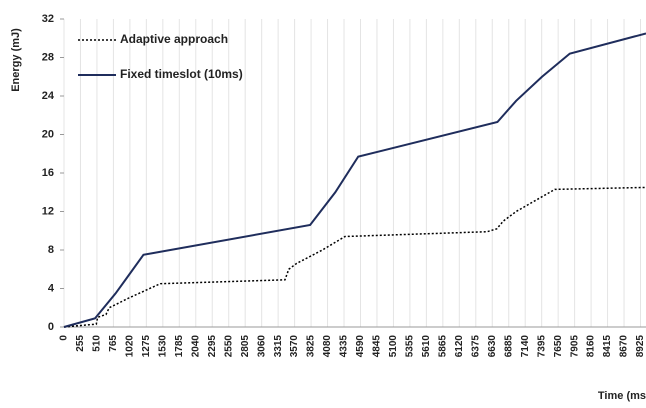  I want to click on x-tick-label: 6630, so click(492, 346).